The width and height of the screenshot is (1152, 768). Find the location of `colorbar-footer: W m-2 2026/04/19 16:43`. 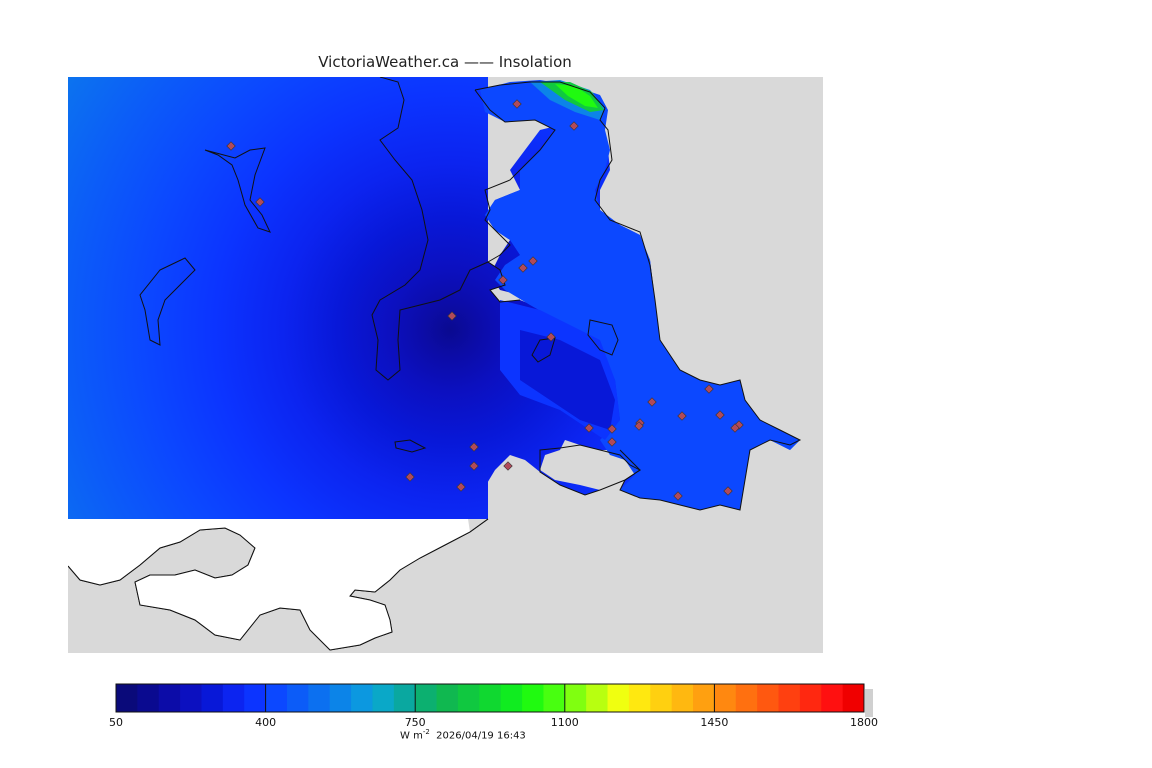

colorbar-footer: W m-2 2026/04/19 16:43 is located at coordinates (463, 734).